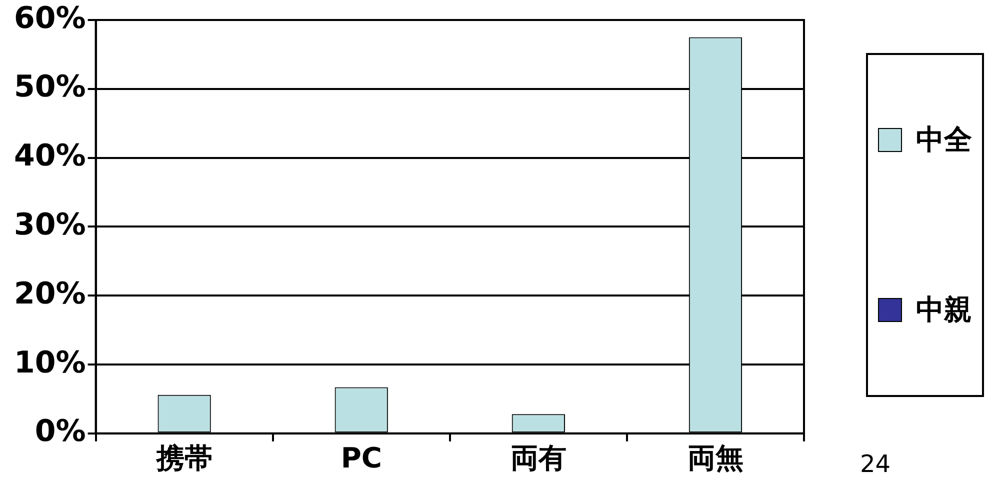 This screenshot has width=988, height=483. I want to click on x-tick-label: 両無, so click(715, 457).